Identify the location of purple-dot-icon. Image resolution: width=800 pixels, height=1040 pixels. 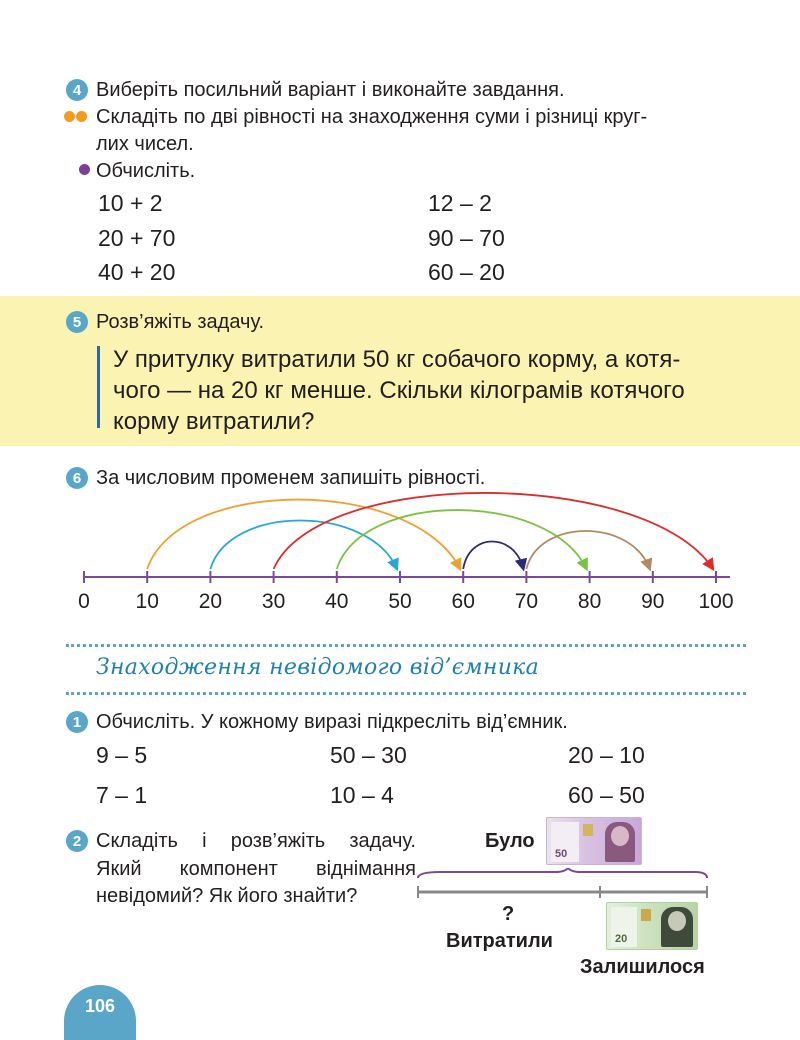
(84, 169).